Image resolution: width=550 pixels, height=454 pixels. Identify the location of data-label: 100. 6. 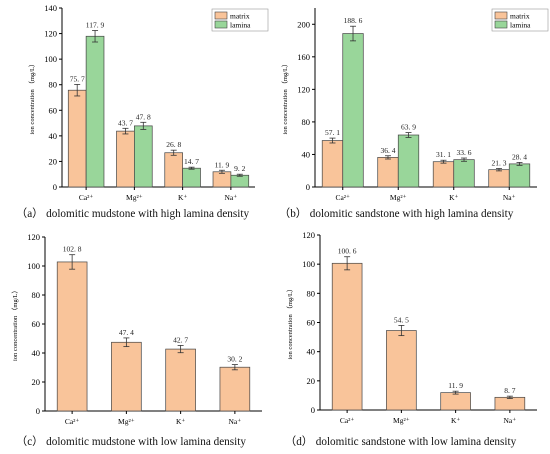
(347, 251).